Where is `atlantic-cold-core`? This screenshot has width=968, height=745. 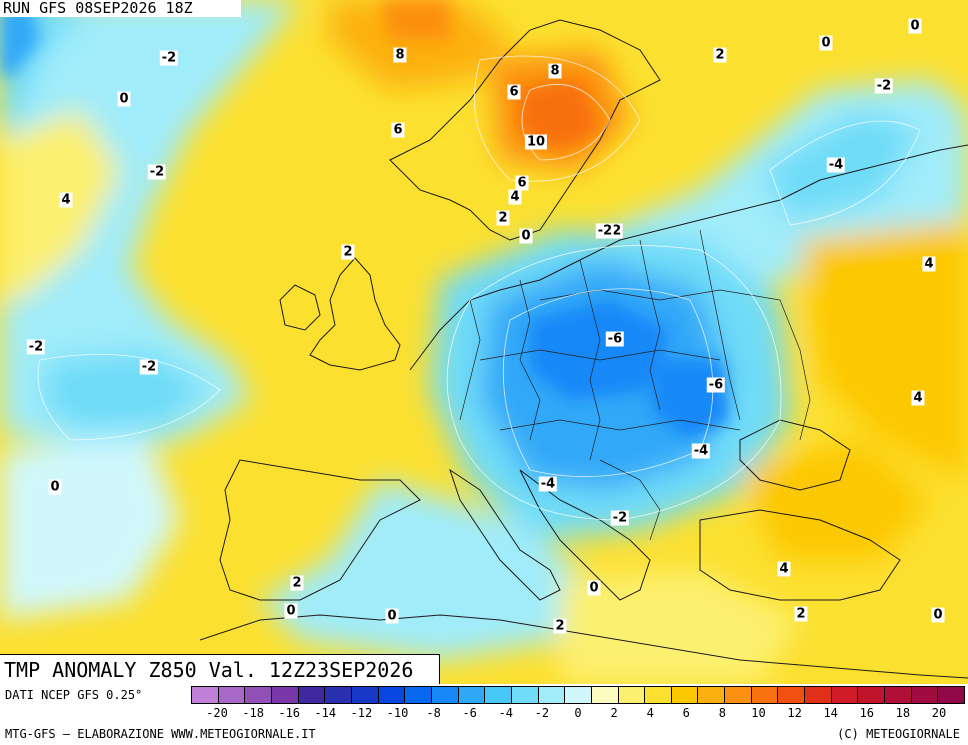
atlantic-cold-core is located at coordinates (20, 40).